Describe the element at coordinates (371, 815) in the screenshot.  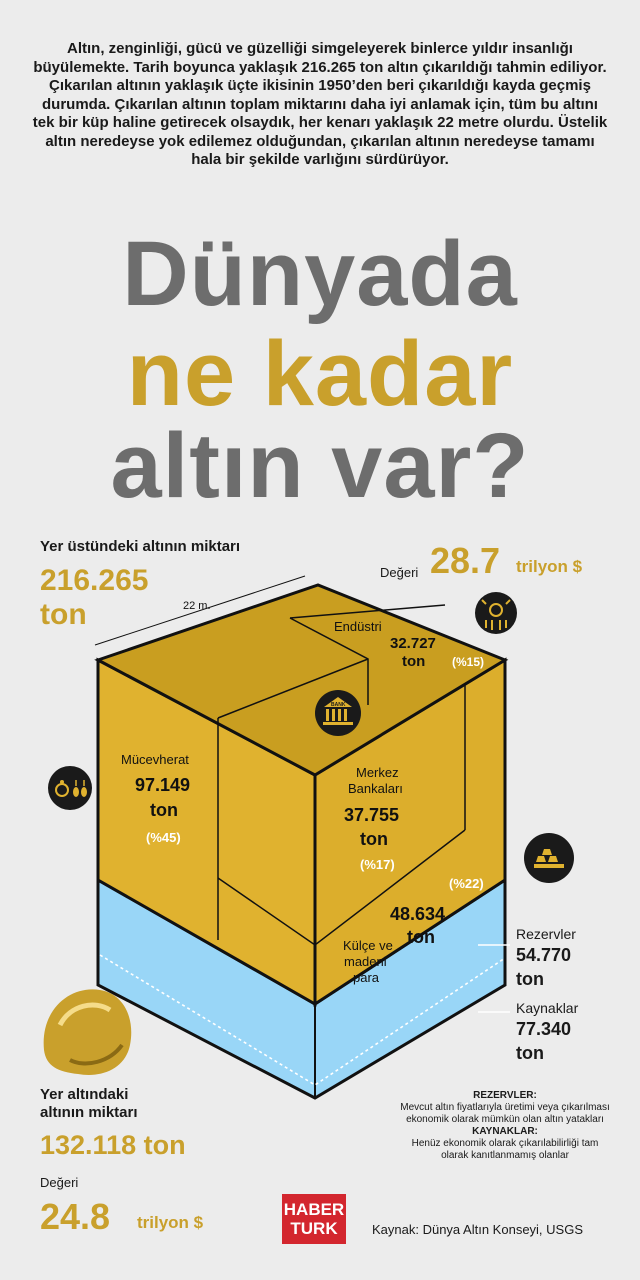
I see `central-amount: 37.755` at that location.